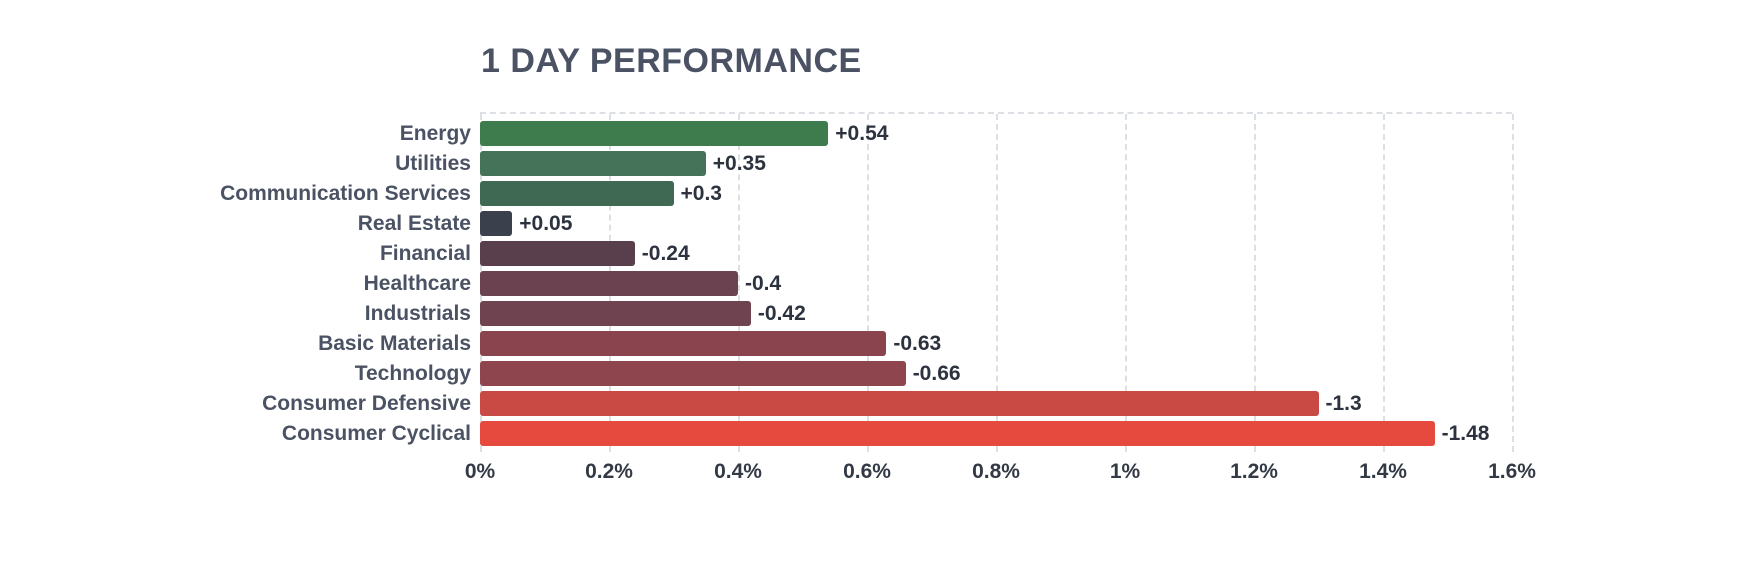 This screenshot has height=578, width=1758. What do you see at coordinates (938, 313) in the screenshot?
I see `bar-row: Industrials -0.42` at bounding box center [938, 313].